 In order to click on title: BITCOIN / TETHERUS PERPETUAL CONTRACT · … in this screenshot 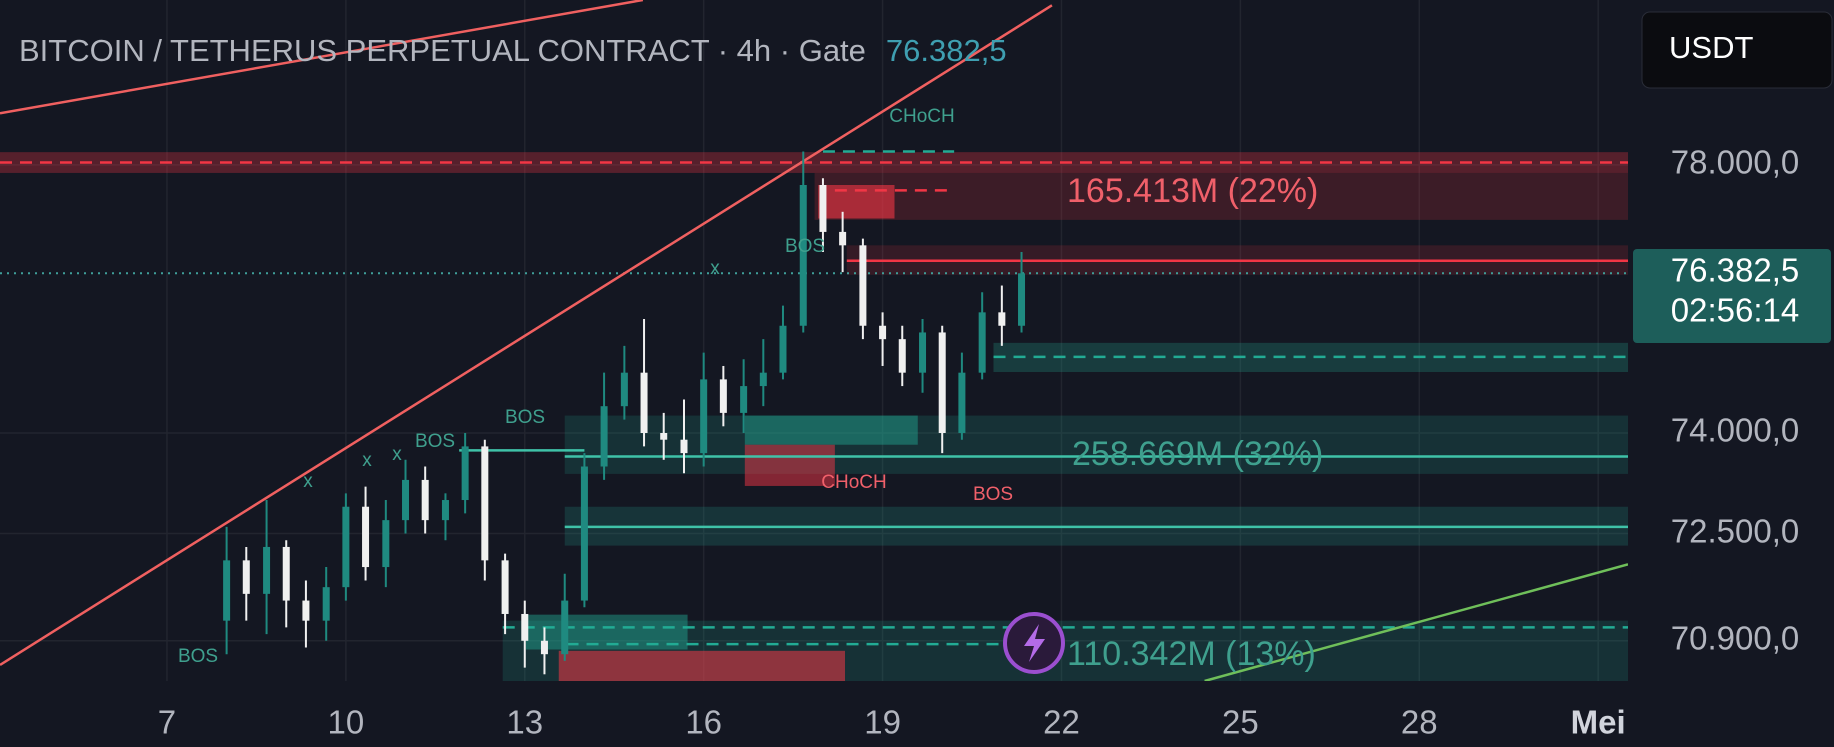, I will do `click(442, 50)`.